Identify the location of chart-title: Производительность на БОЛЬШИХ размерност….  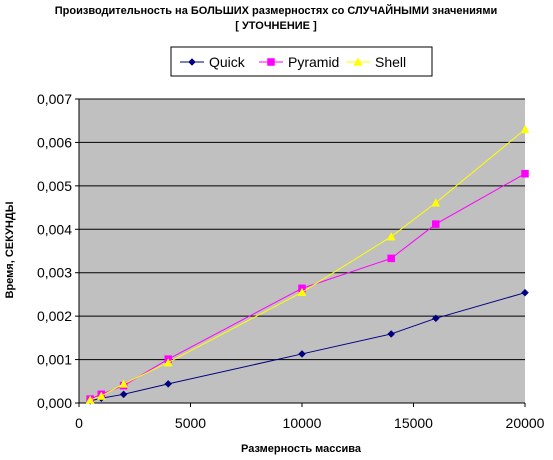
(276, 10).